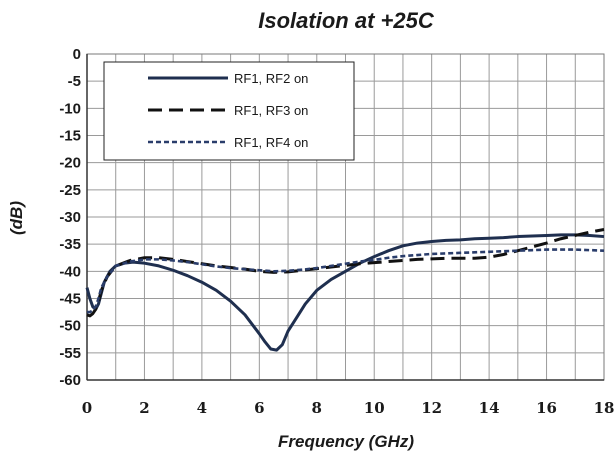 Image resolution: width=616 pixels, height=457 pixels. Describe the element at coordinates (70, 353) in the screenshot. I see `y-tick-label: -55` at that location.